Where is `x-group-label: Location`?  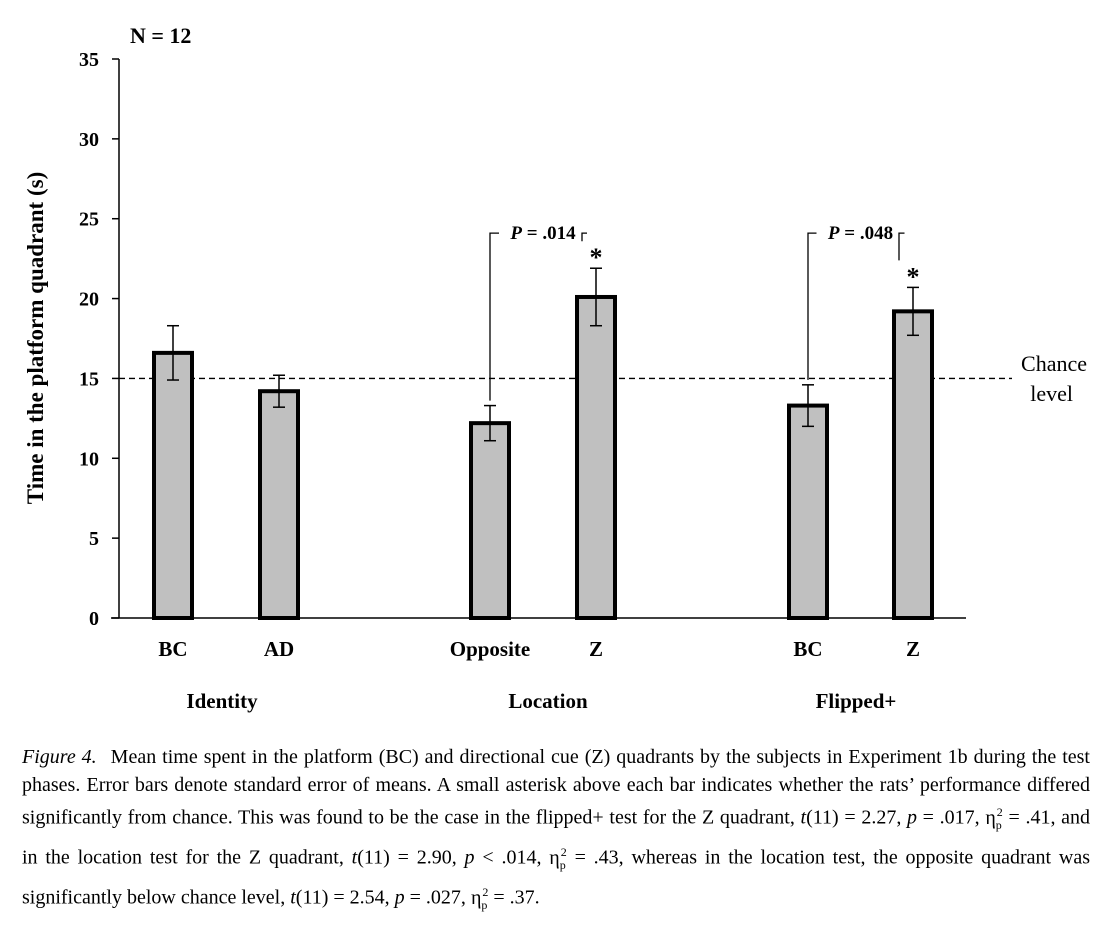 x-group-label: Location is located at coordinates (548, 701).